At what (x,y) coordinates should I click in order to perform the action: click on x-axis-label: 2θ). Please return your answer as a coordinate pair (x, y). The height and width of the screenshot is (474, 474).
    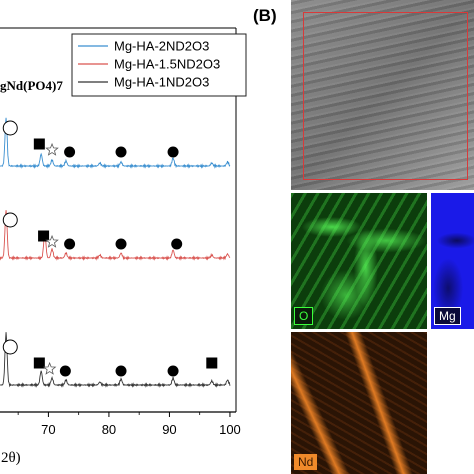
    Looking at the image, I should click on (11, 458).